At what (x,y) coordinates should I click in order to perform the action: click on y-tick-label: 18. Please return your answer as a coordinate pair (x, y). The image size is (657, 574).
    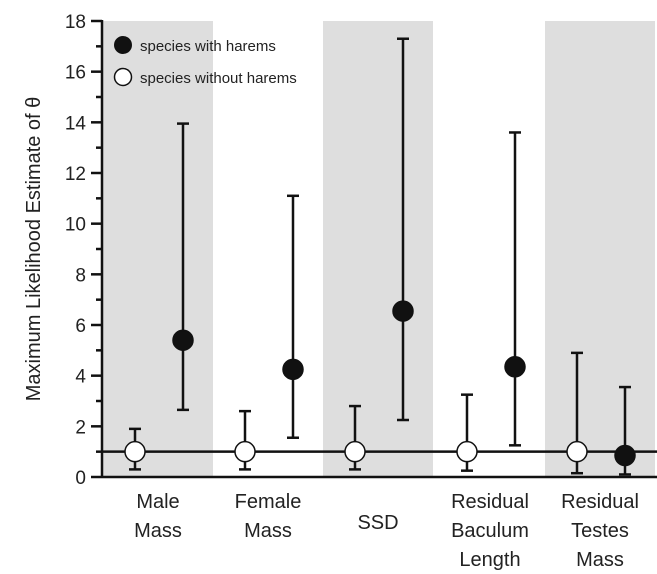
    Looking at the image, I should click on (75, 22).